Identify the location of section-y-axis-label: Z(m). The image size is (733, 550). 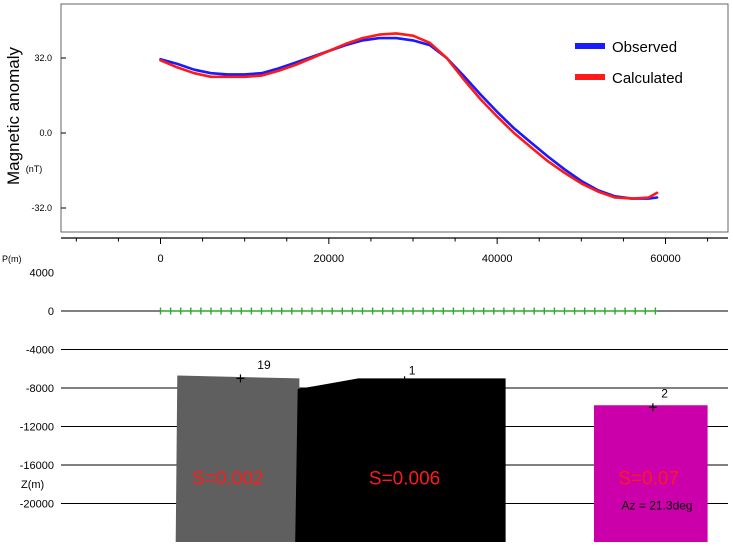
(32, 485).